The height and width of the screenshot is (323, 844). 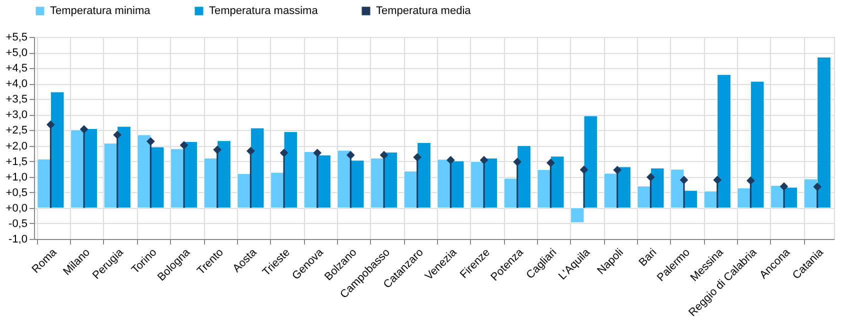 What do you see at coordinates (17, 177) in the screenshot?
I see `y-tick-label: +1,0` at bounding box center [17, 177].